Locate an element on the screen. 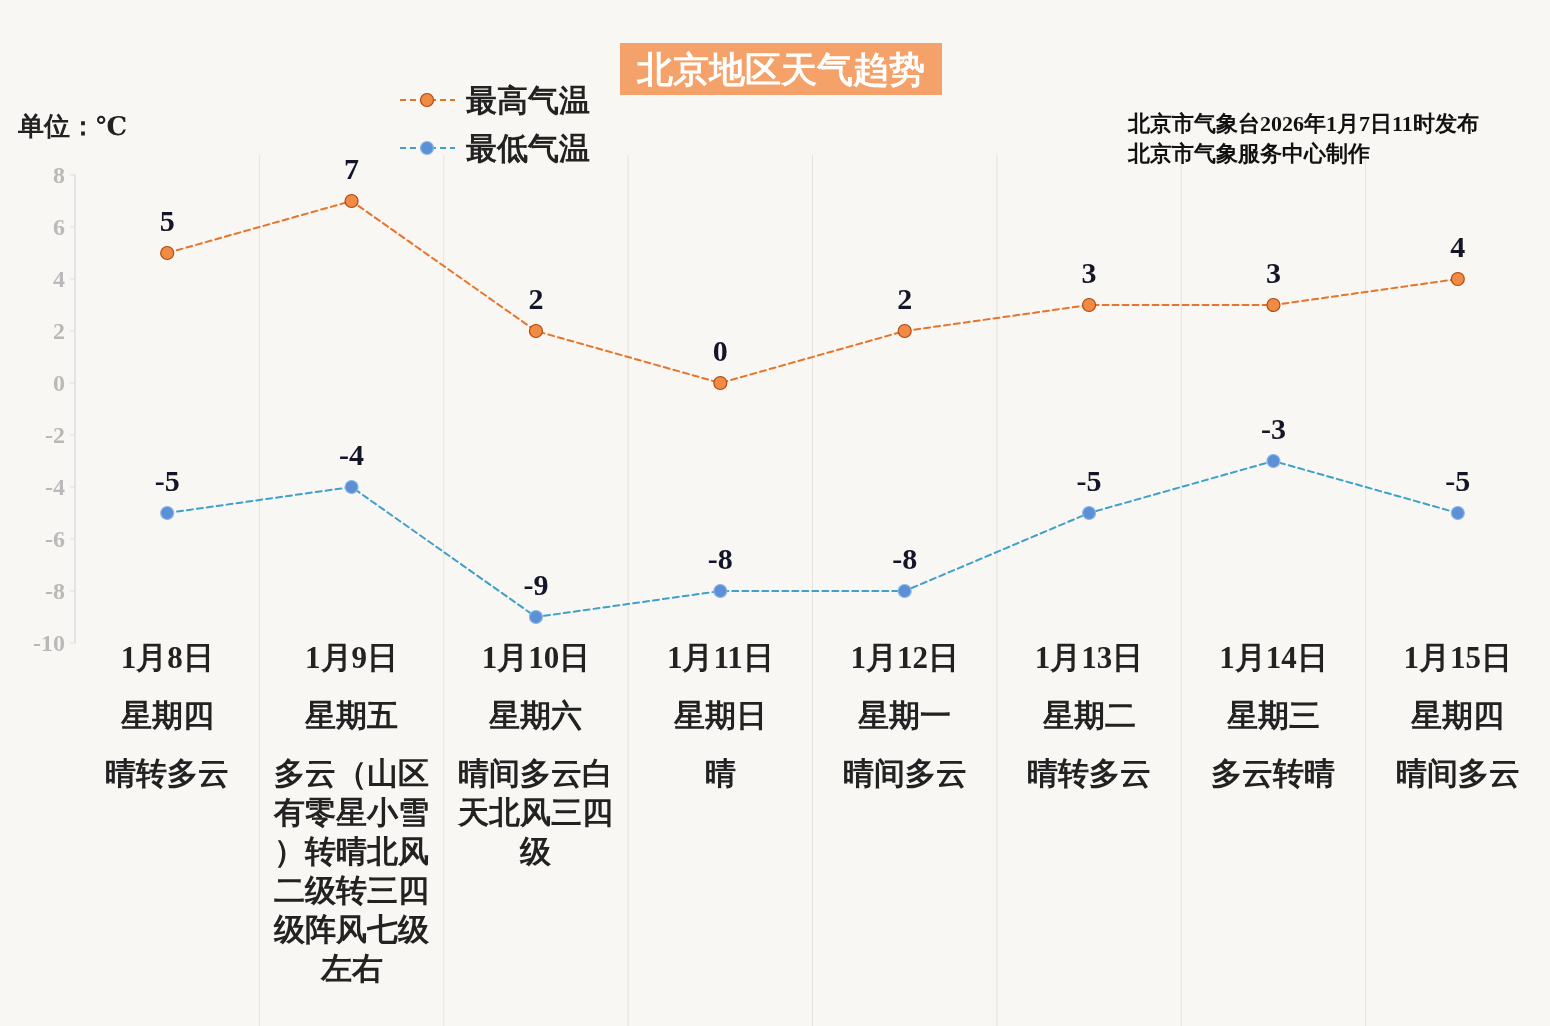 The width and height of the screenshot is (1550, 1026). x-tick-label: 1月15日星期四晴间多云 is located at coordinates (1457, 715).